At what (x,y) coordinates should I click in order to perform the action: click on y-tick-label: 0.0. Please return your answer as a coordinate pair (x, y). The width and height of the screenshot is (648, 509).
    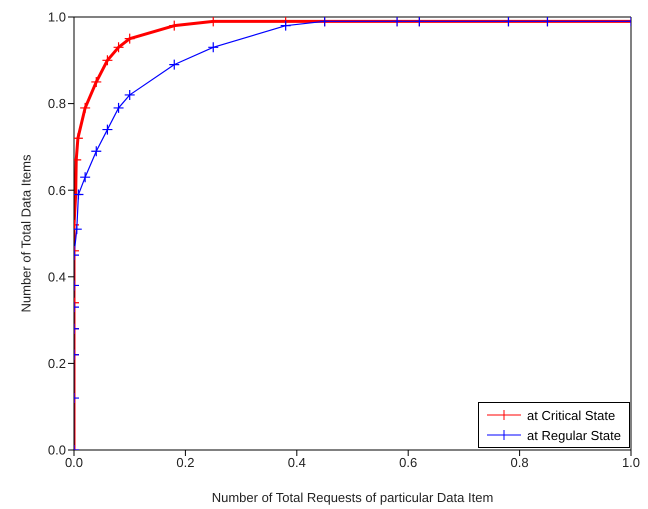
    Looking at the image, I should click on (57, 450).